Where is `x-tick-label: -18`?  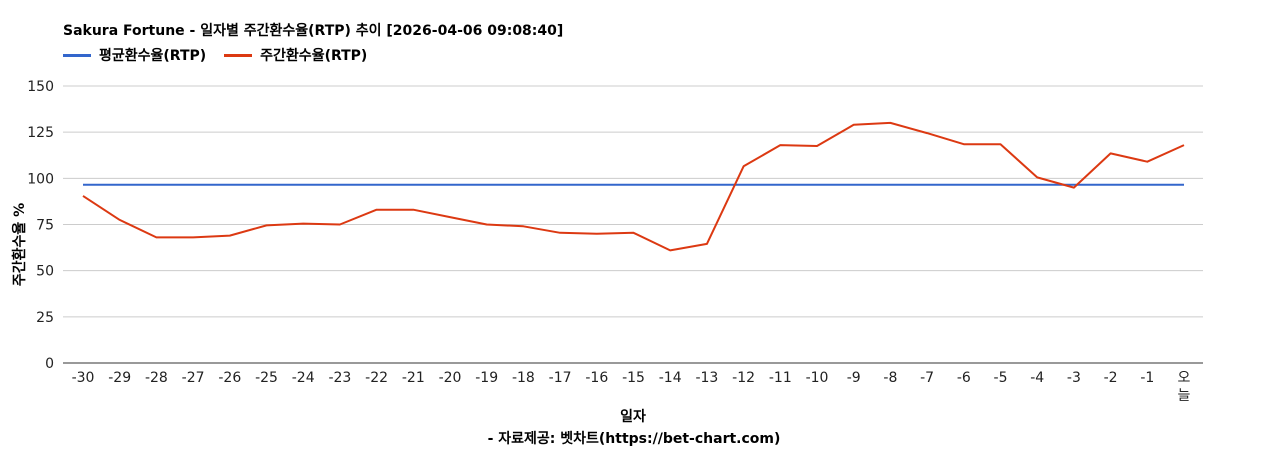 x-tick-label: -18 is located at coordinates (523, 378).